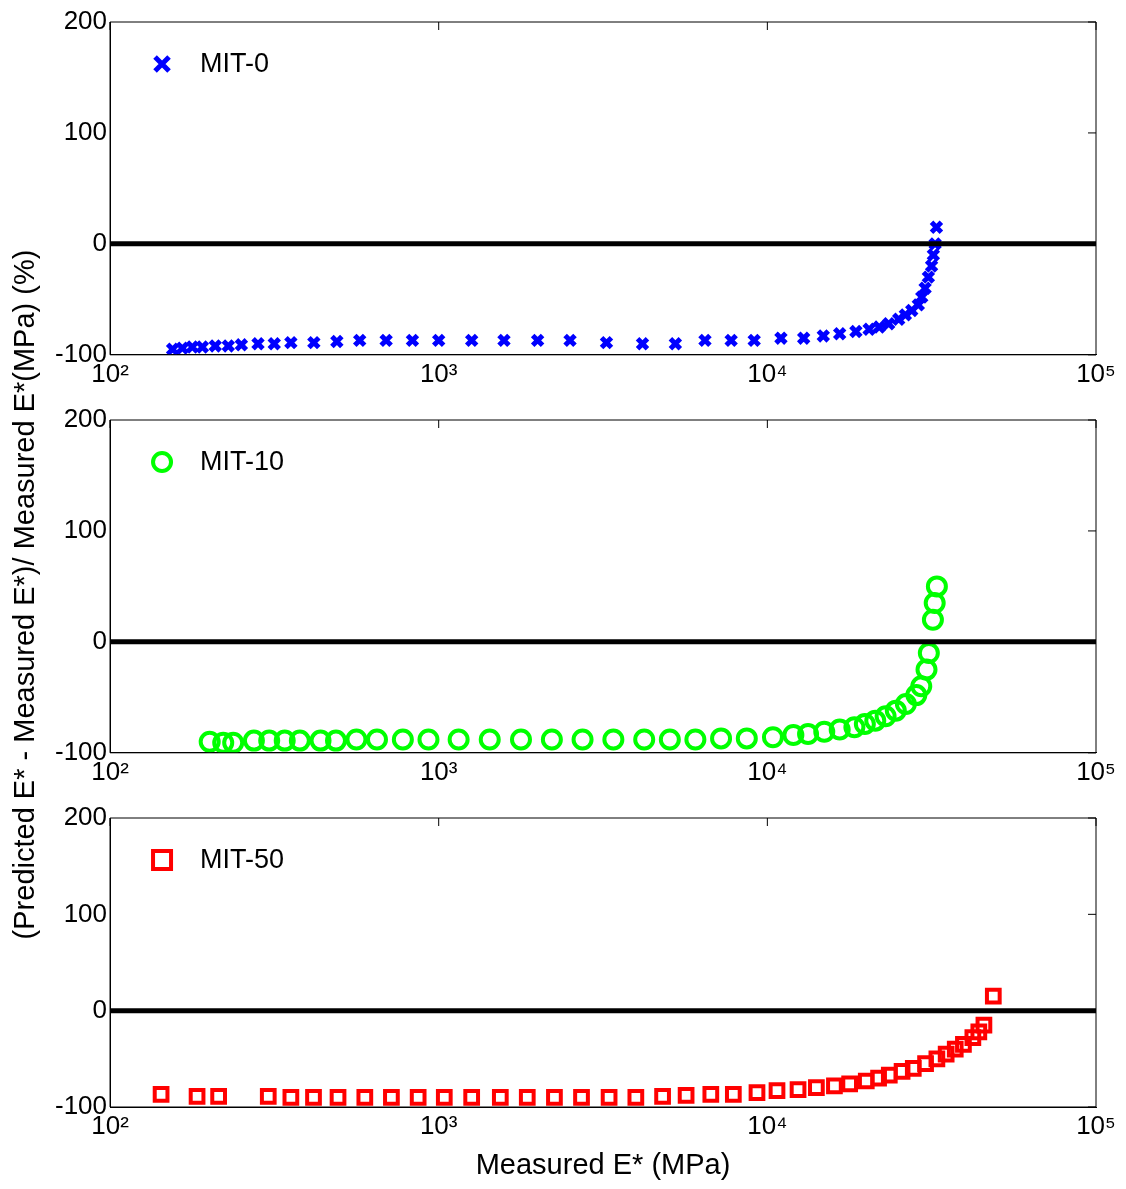  I want to click on legend-label: MIT-50, so click(242, 859).